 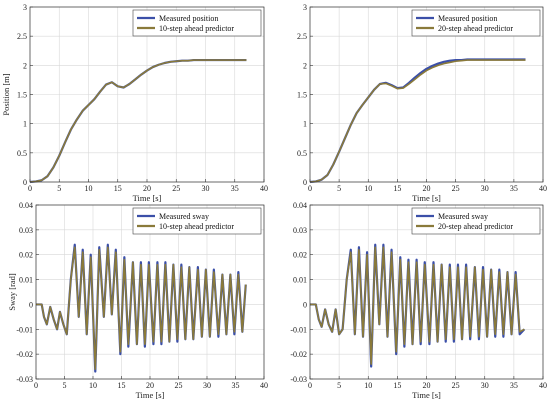 I want to click on y-tick-label: 0.04, so click(x=300, y=205).